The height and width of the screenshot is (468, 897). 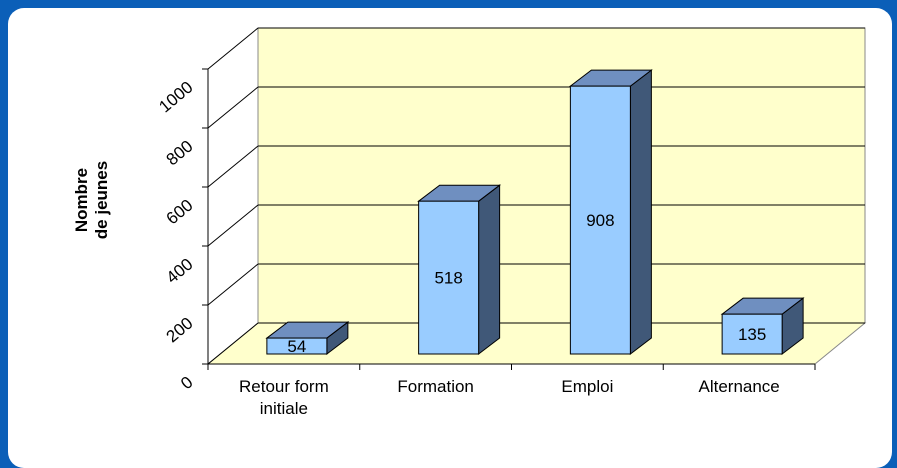 I want to click on data-label: 54, so click(x=296, y=346).